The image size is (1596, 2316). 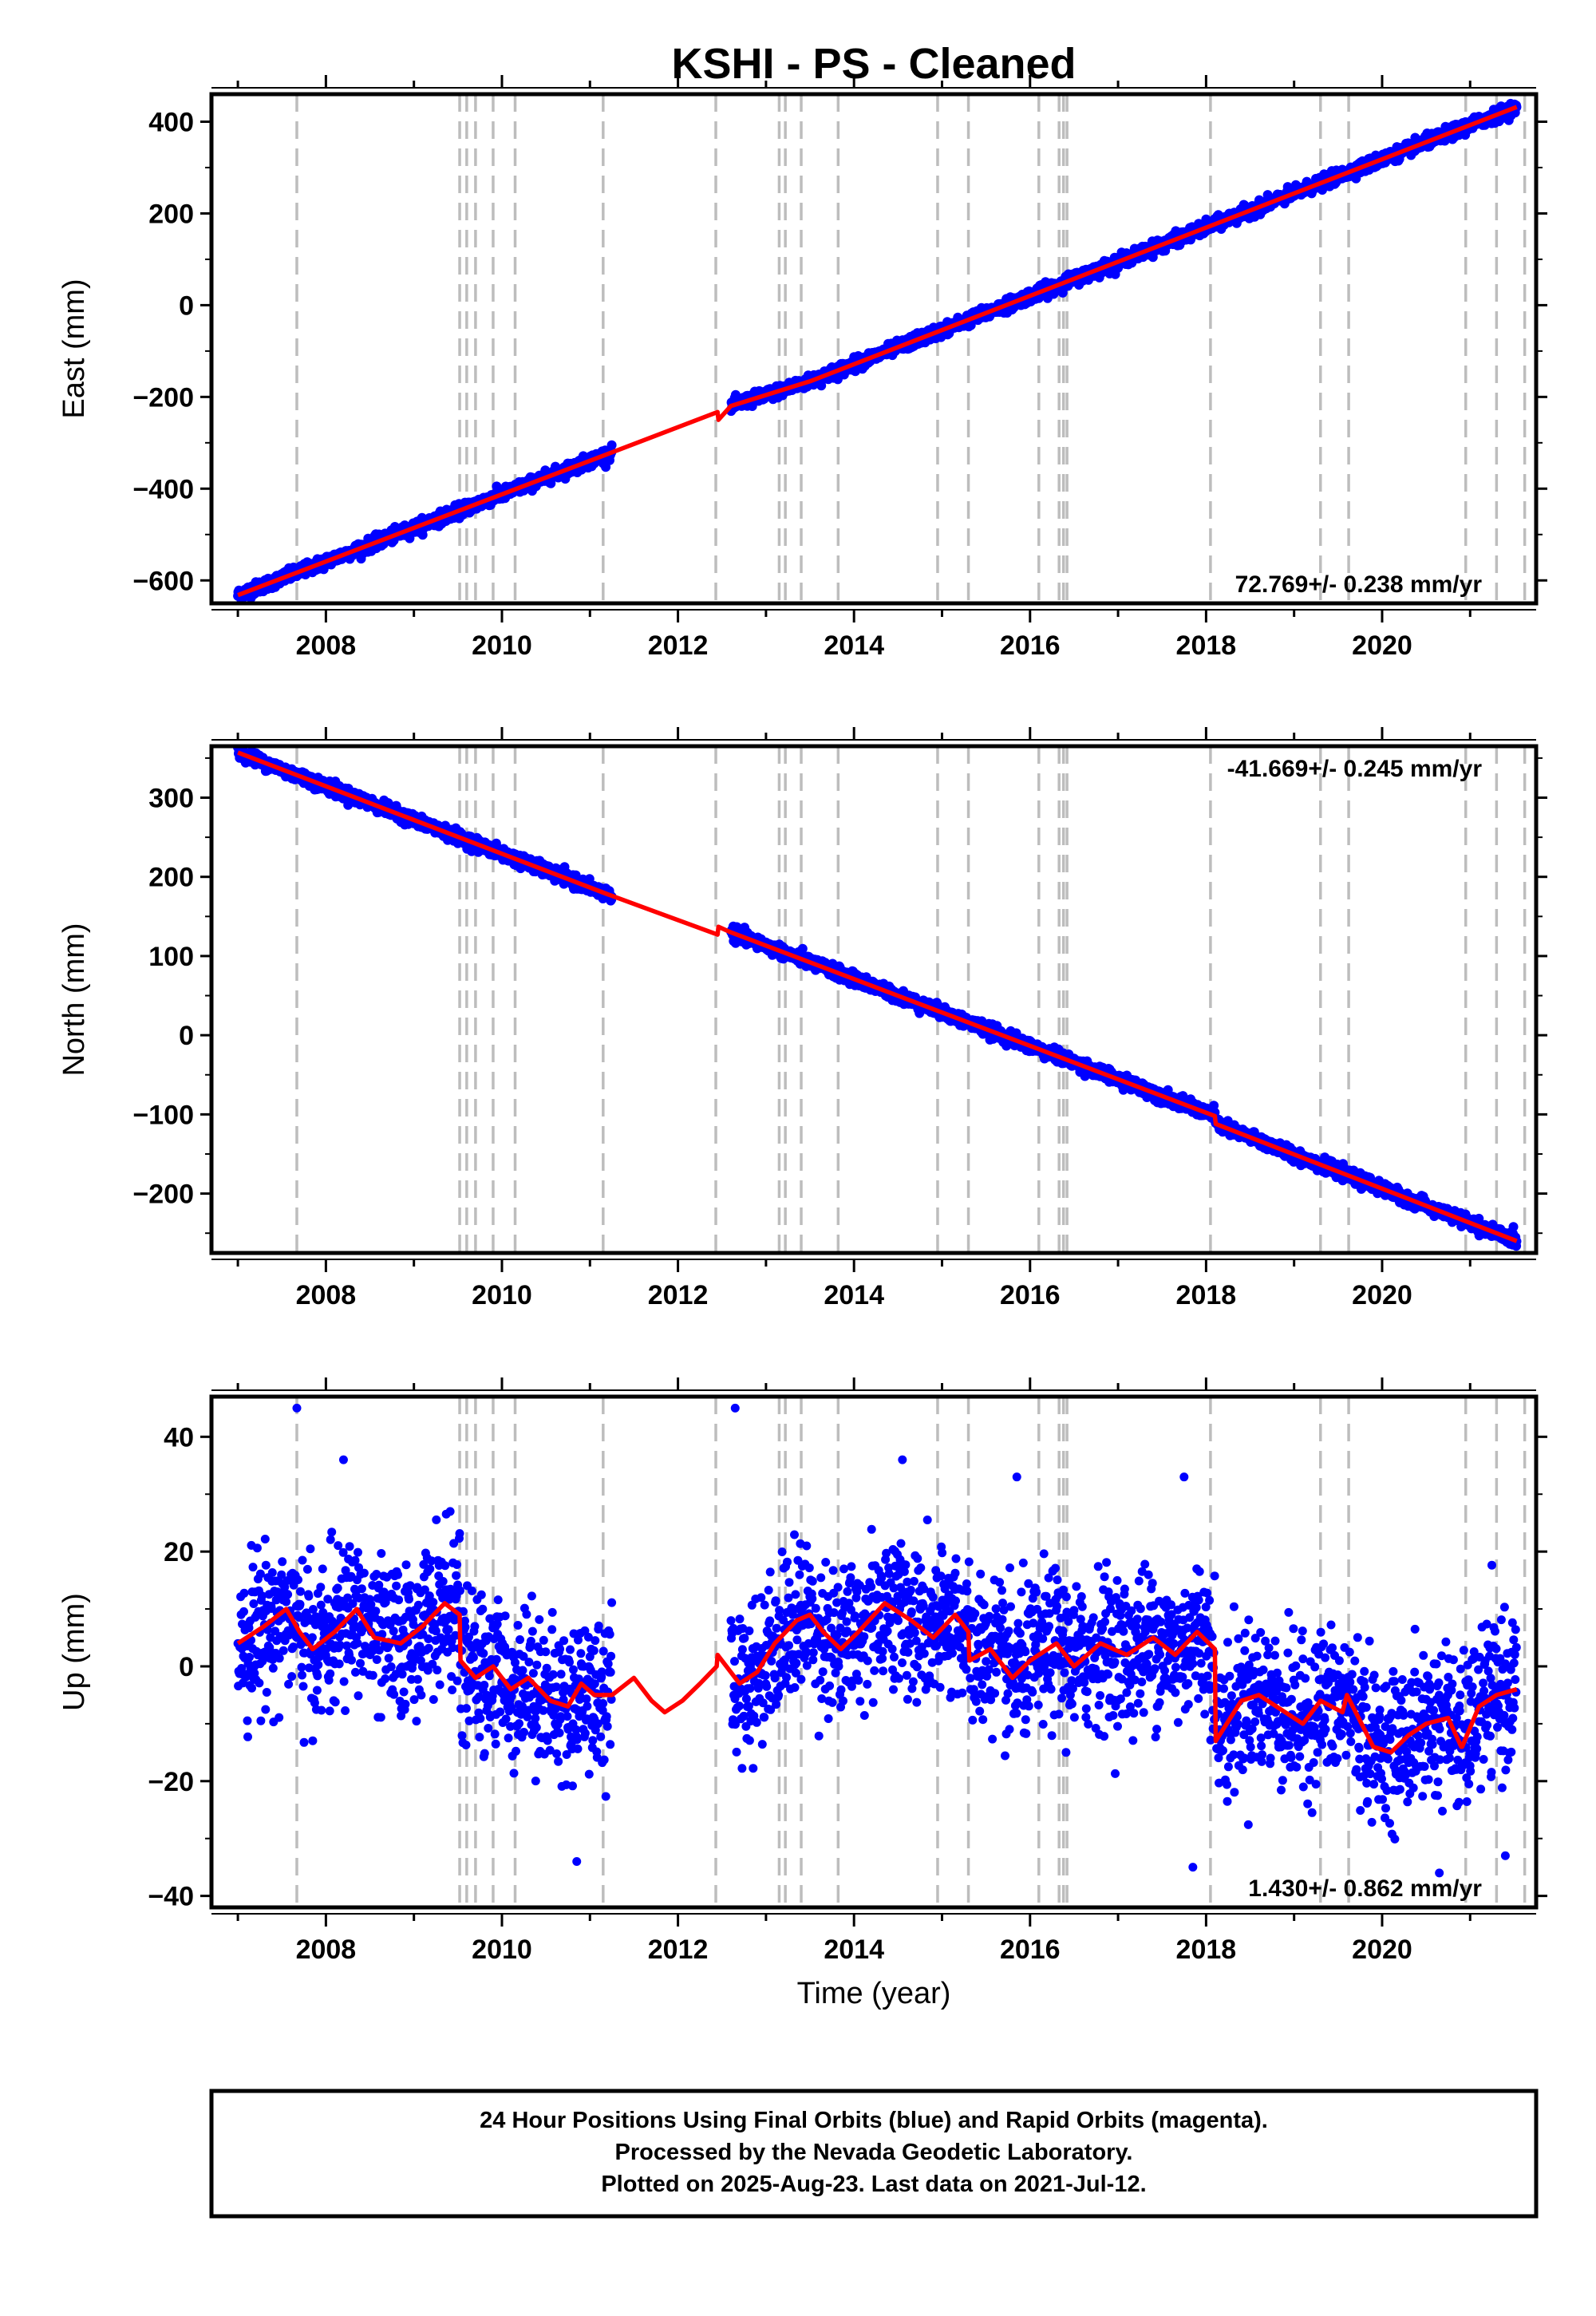 What do you see at coordinates (1359, 584) in the screenshot?
I see `rate-label: 72.769+/- 0.238 mm/yr` at bounding box center [1359, 584].